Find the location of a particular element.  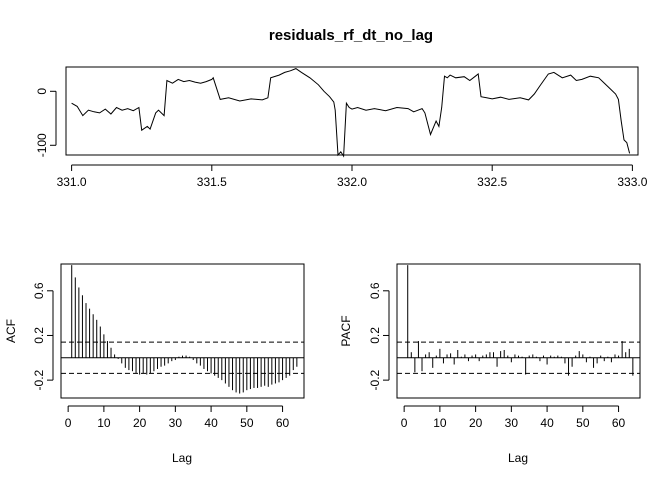

x-tick-label: 332.0 is located at coordinates (352, 182).